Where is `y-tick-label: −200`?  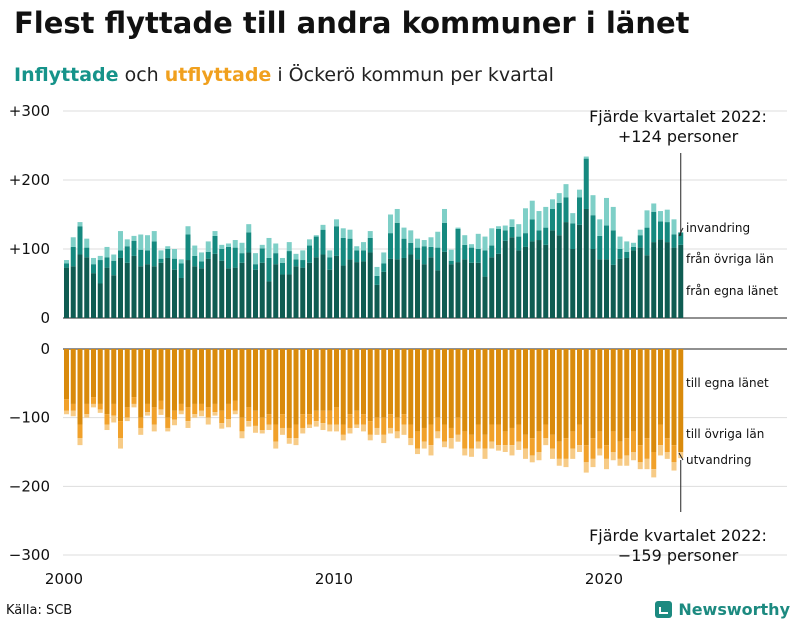
y-tick-label: −200 is located at coordinates (29, 486).